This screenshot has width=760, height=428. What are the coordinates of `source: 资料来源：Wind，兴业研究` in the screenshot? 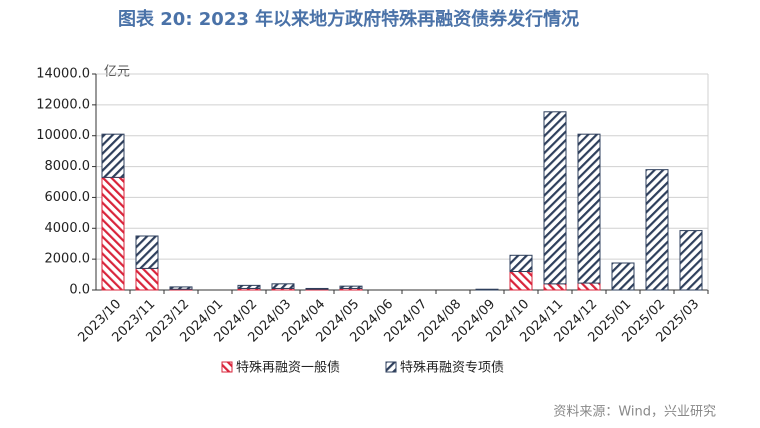 It's located at (634, 412).